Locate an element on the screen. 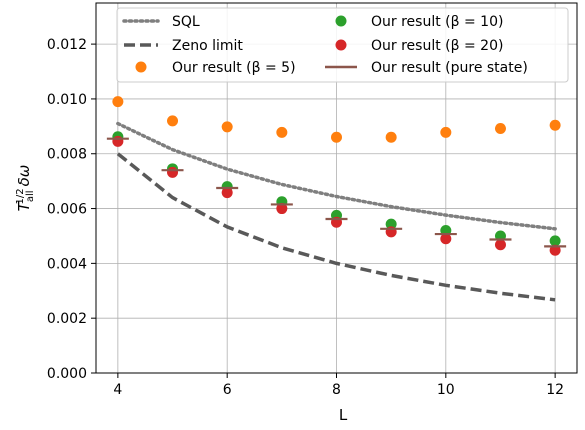 The image size is (585, 430). x-tick-label: 8 is located at coordinates (336, 390).